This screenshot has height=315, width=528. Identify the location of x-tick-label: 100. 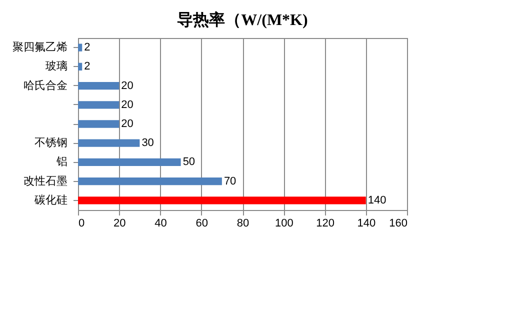
(284, 224).